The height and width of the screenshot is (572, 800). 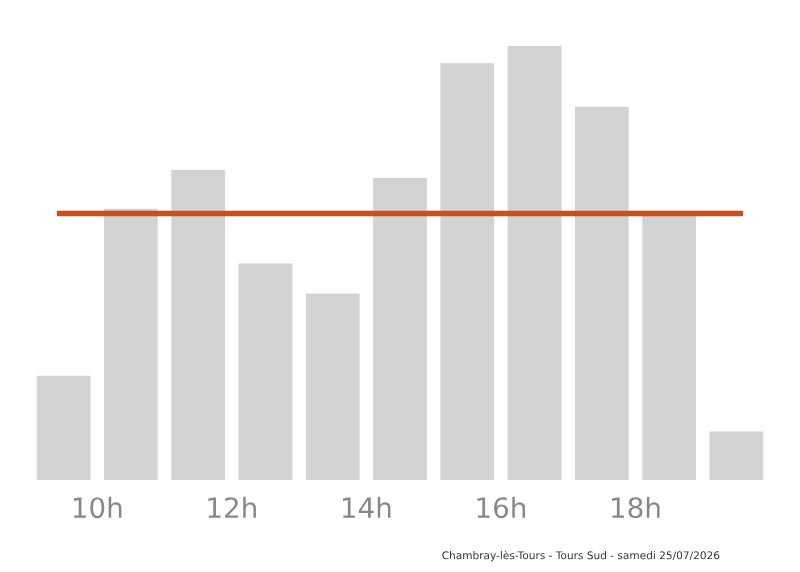 What do you see at coordinates (232, 507) in the screenshot?
I see `x-tick-label: 12h` at bounding box center [232, 507].